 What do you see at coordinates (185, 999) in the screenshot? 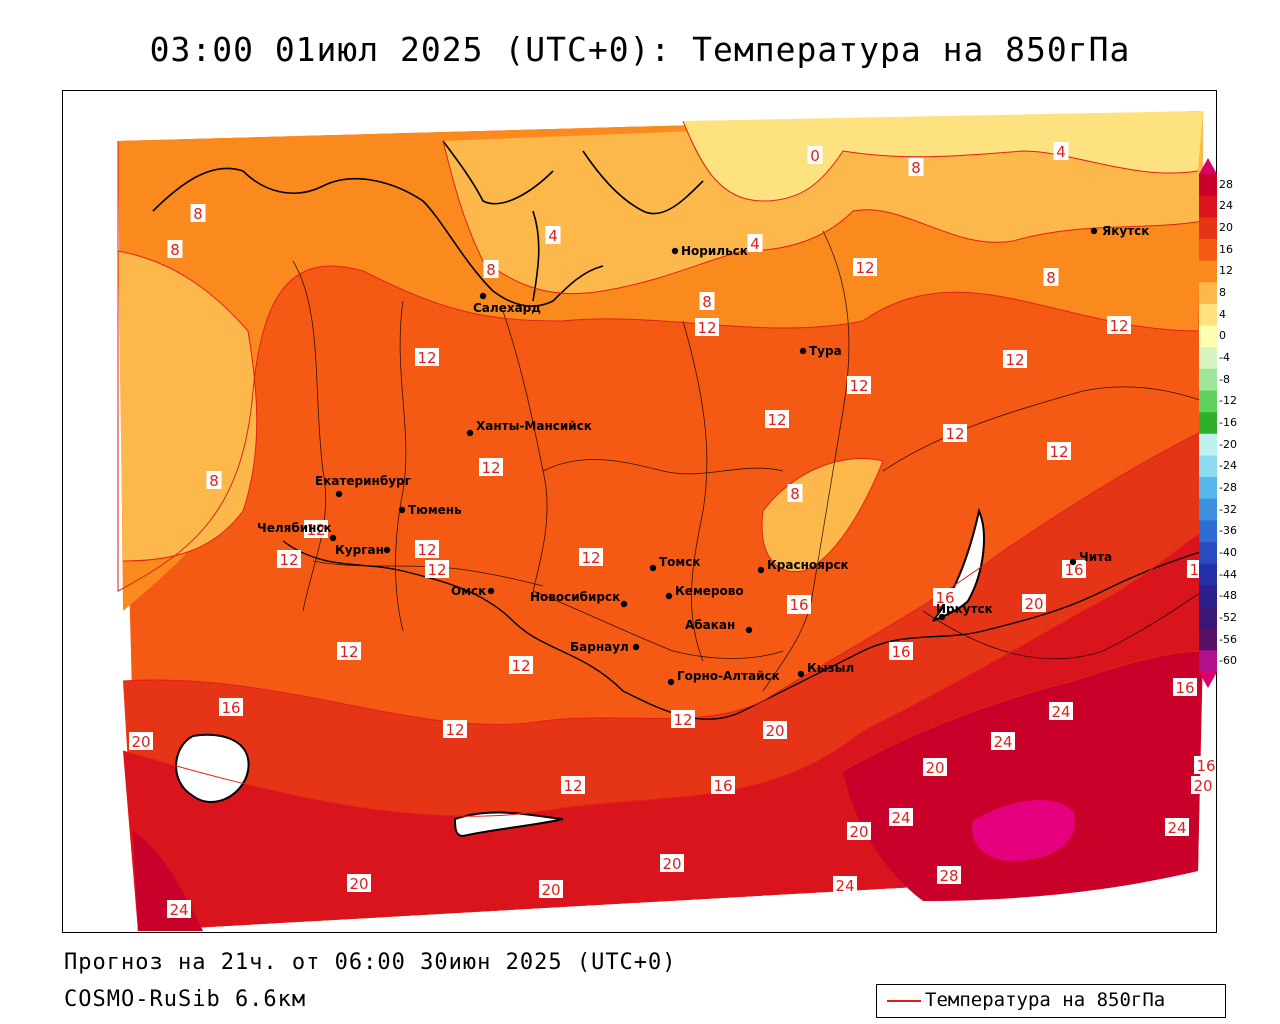
I see `model-name: COSMO-RuSib 6.6км` at bounding box center [185, 999].